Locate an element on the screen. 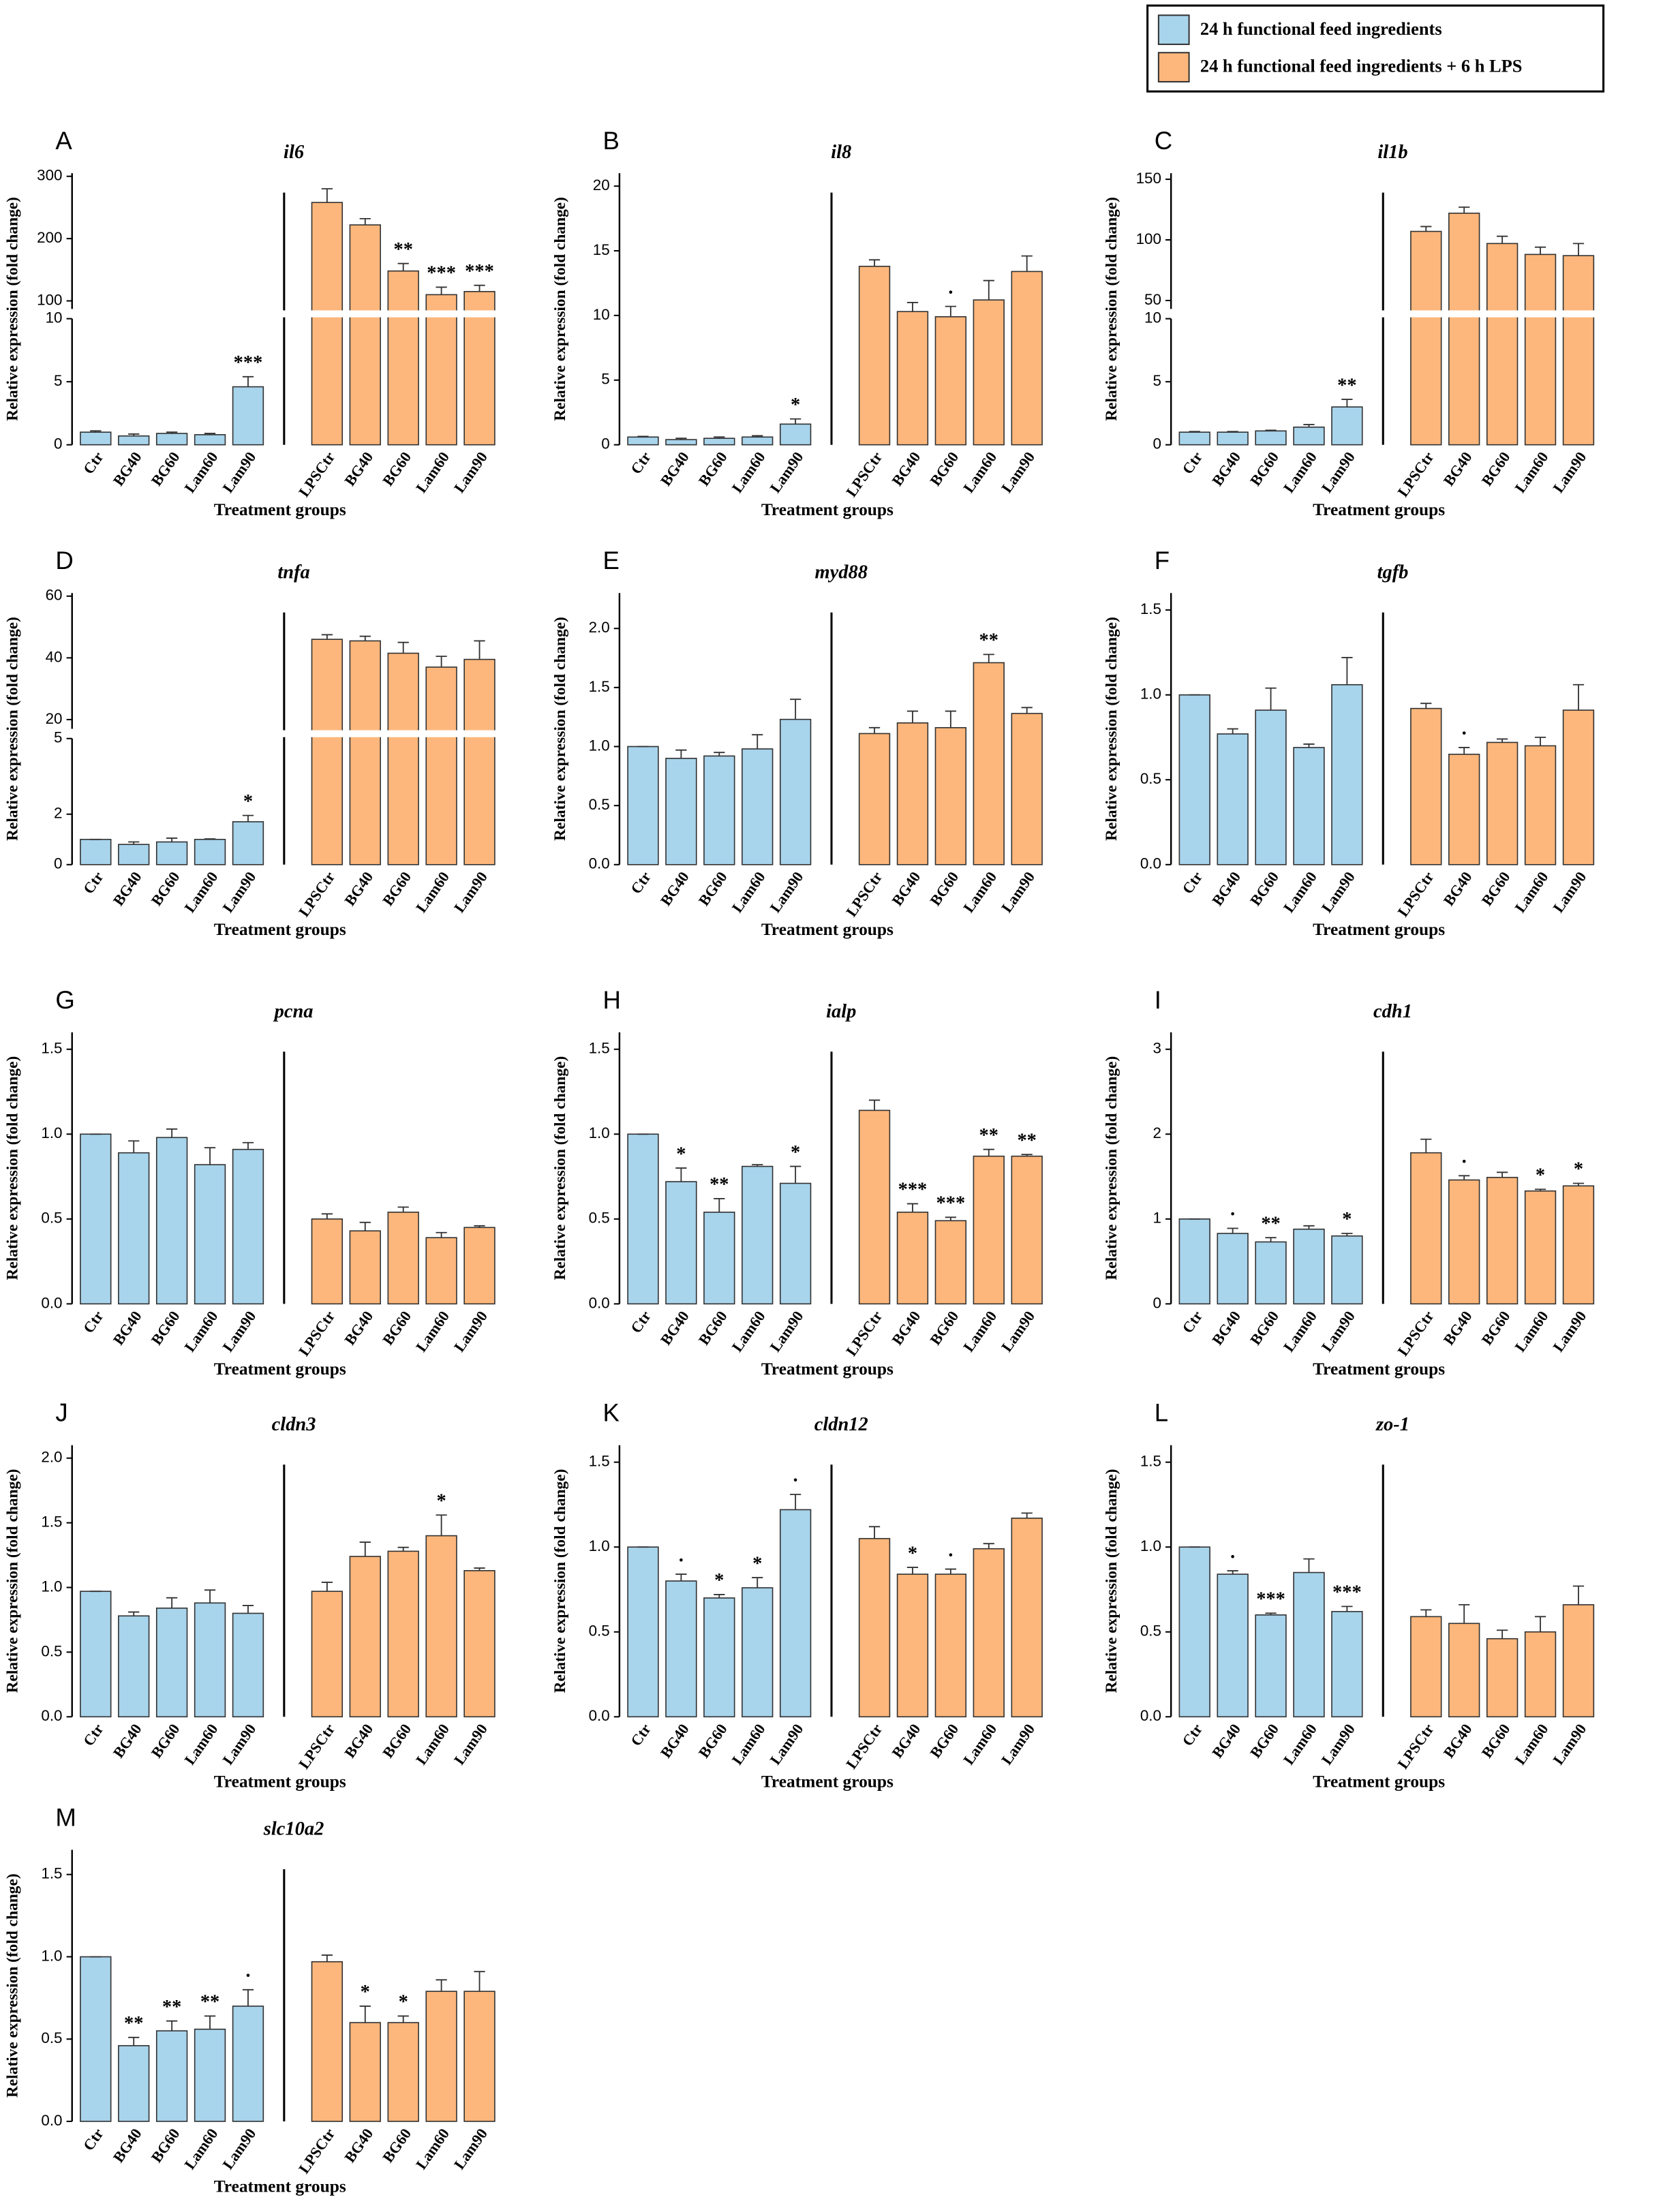 The height and width of the screenshot is (2212, 1663). y-tick-label: 0.0 is located at coordinates (51, 1302).